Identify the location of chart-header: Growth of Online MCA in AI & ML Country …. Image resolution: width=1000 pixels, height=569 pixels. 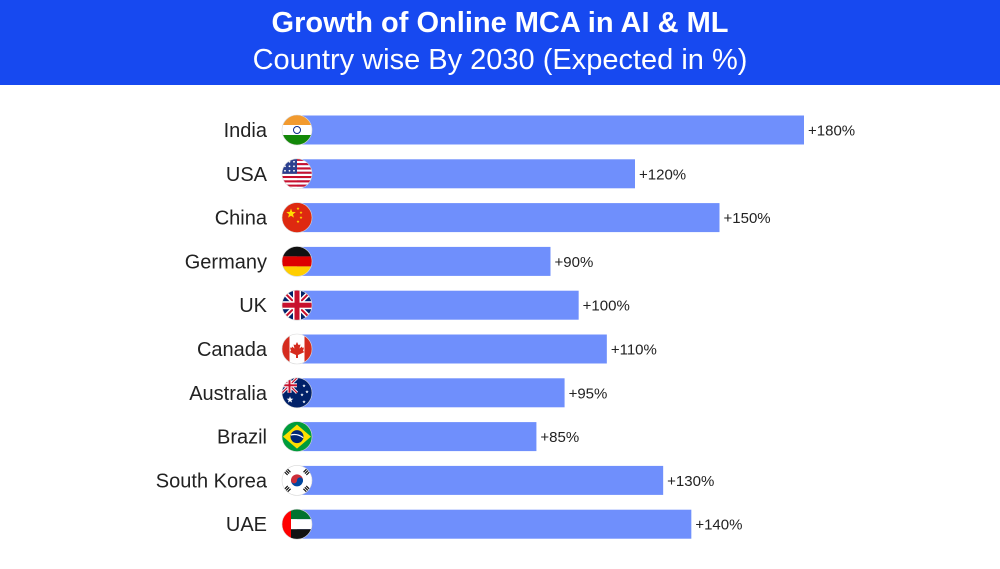
(500, 42).